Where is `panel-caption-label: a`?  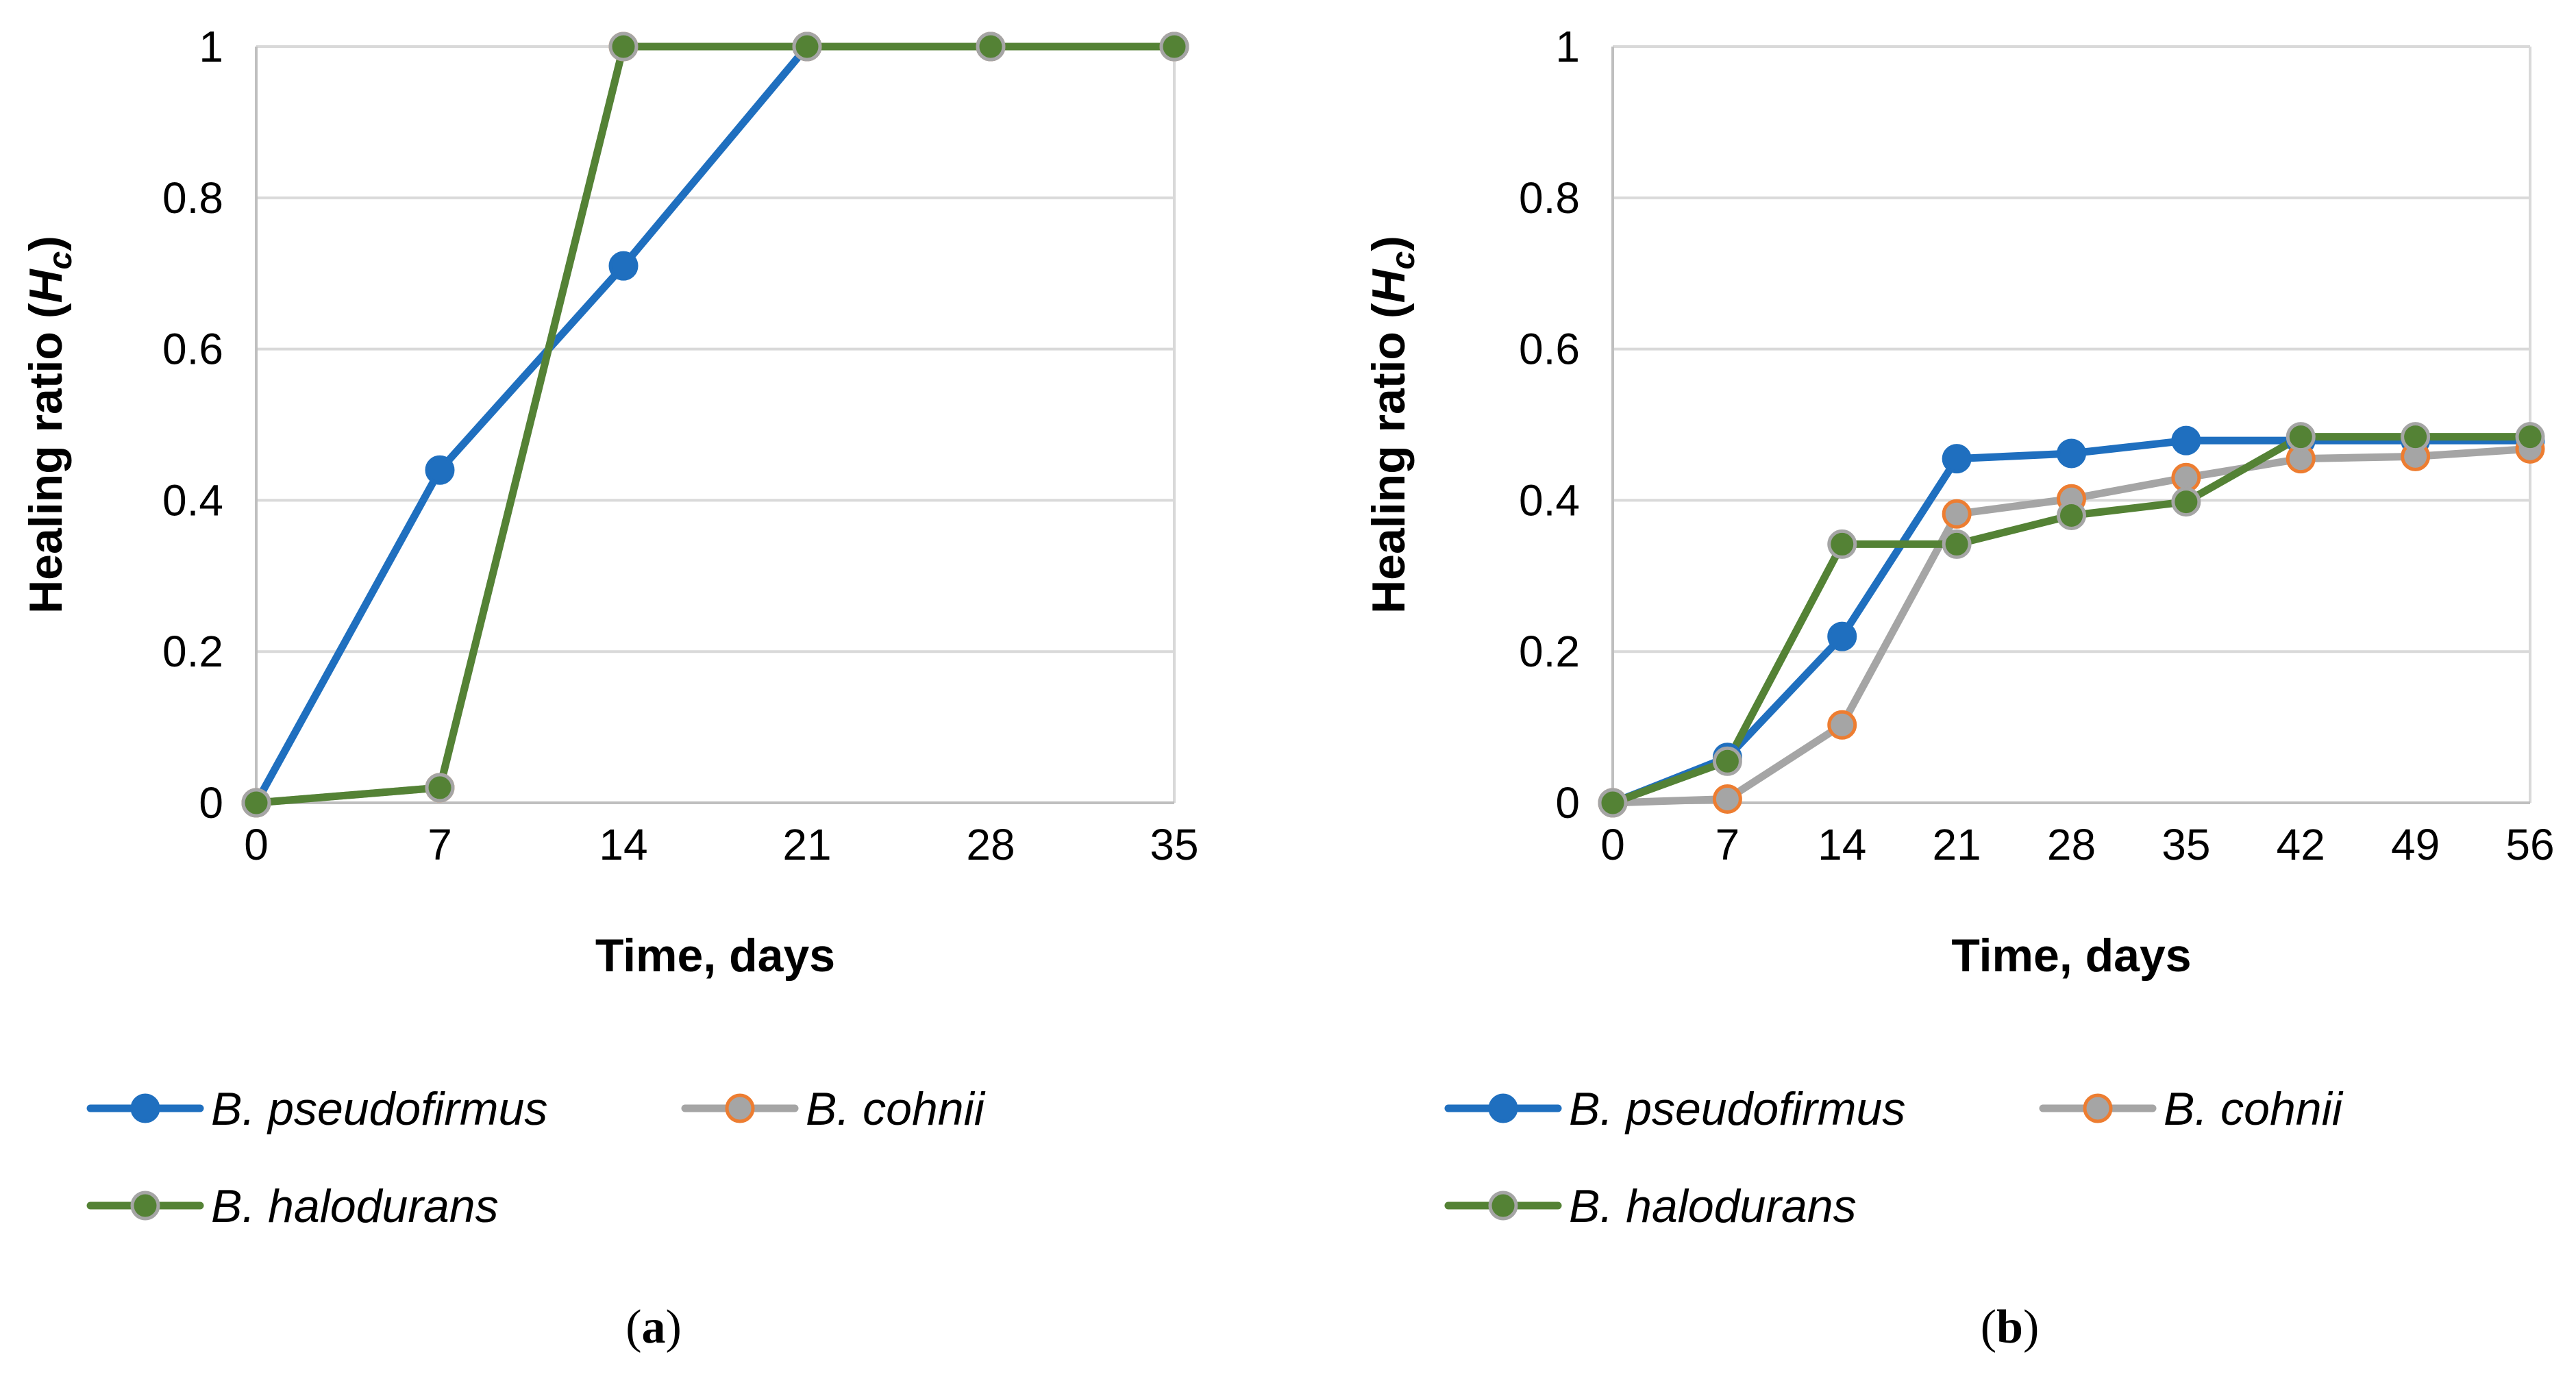
panel-caption-label: a is located at coordinates (654, 1327).